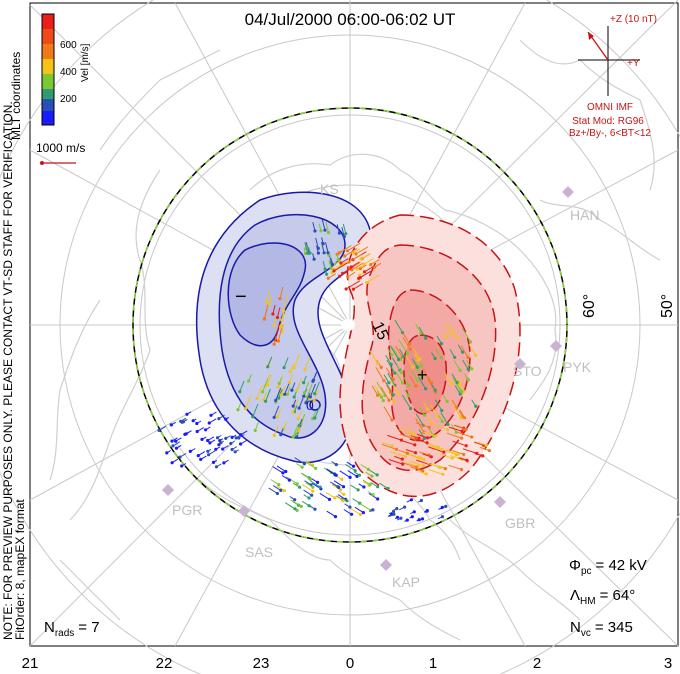 Image resolution: width=680 pixels, height=674 pixels. What do you see at coordinates (60, 153) in the screenshot?
I see `scale-vector: 1000 m/s` at bounding box center [60, 153].